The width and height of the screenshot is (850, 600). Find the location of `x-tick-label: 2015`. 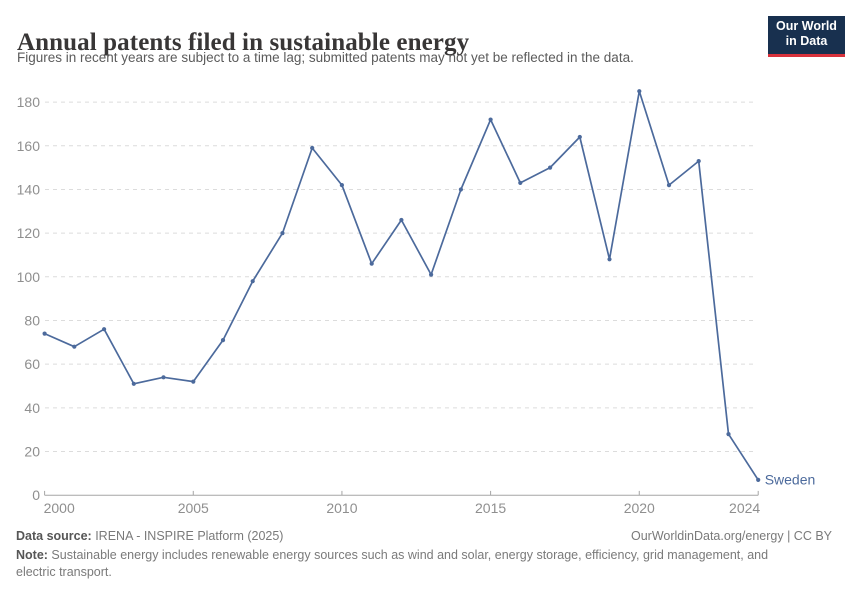

x-tick-label: 2015 is located at coordinates (490, 508).